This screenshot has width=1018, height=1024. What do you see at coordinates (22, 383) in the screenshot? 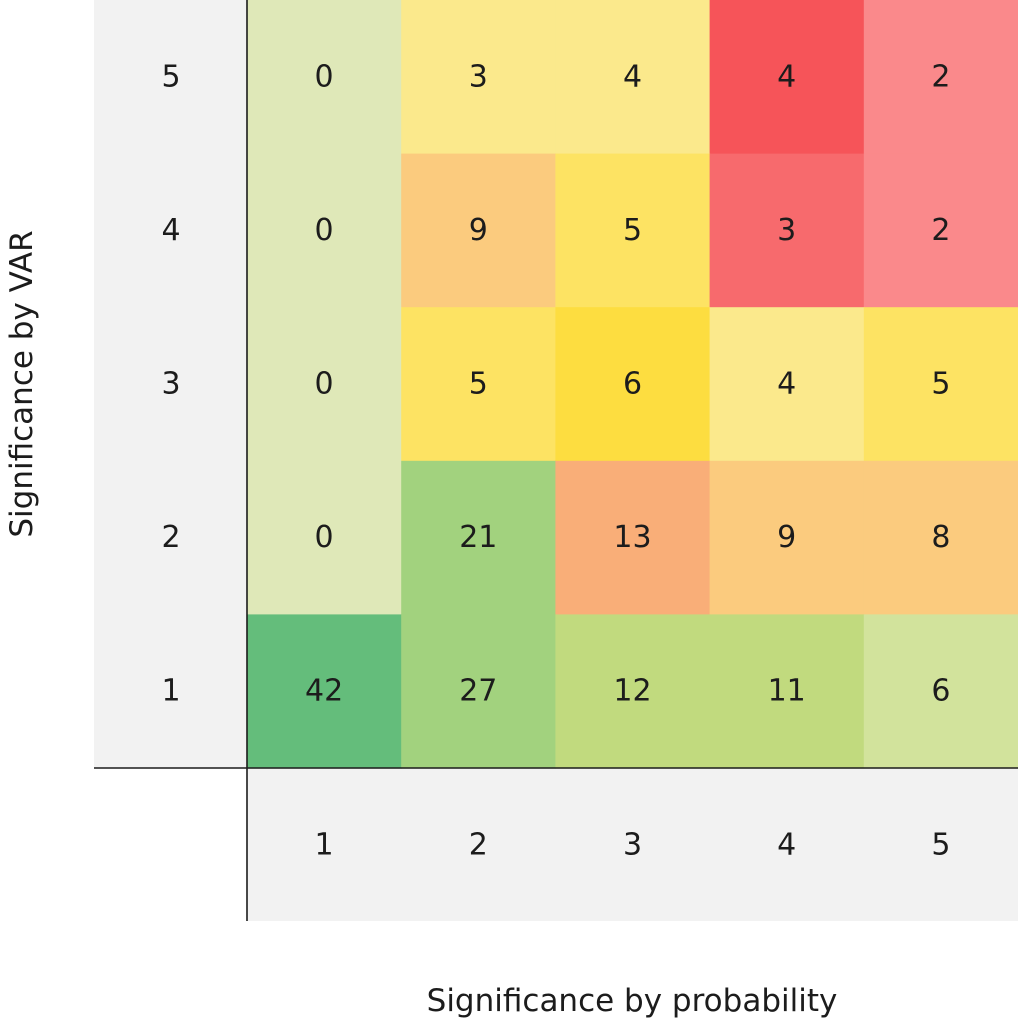
I see `y-axis-title: Significance by VAR` at bounding box center [22, 383].